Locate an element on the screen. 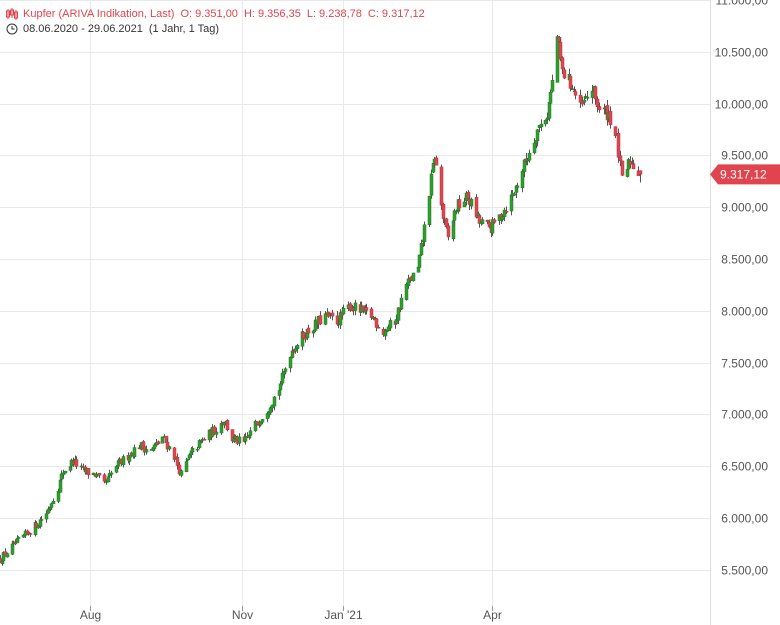 This screenshot has height=625, width=780. candlestick-icon is located at coordinates (12, 13).